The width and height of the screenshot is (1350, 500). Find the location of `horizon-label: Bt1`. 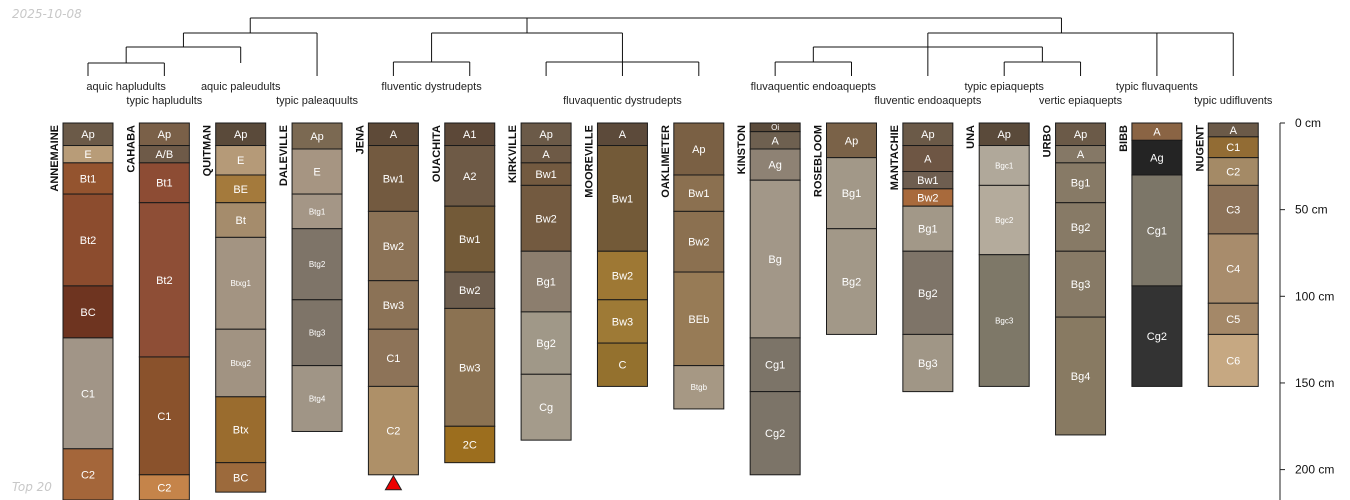

horizon-label: Bt1 is located at coordinates (88, 179).